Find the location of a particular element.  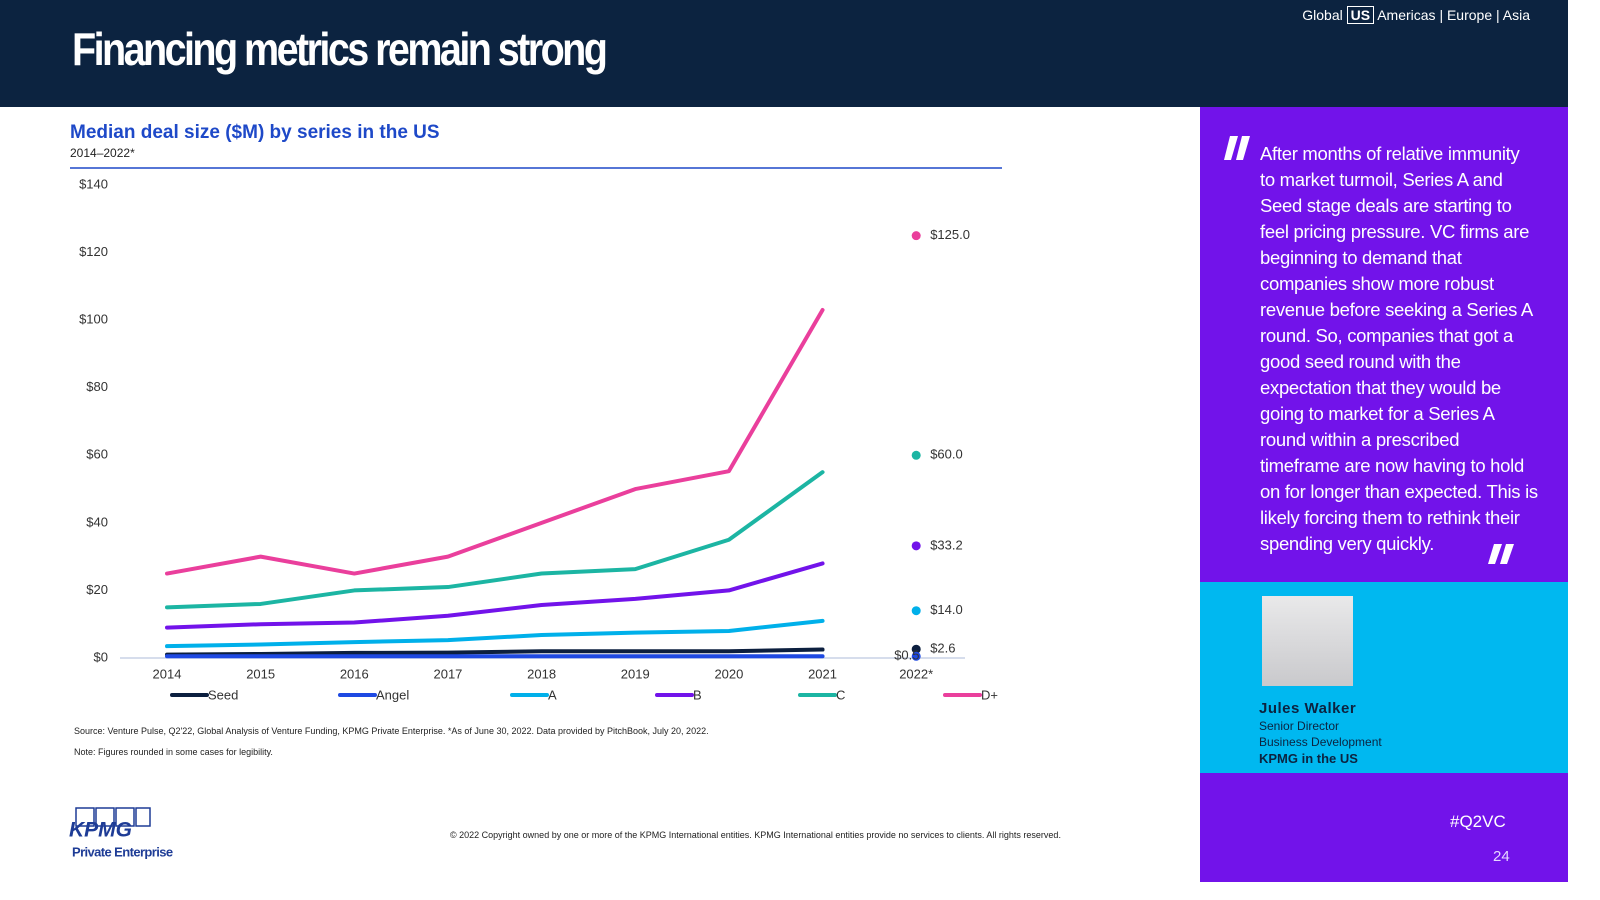

y-tick-label: $0 is located at coordinates (101, 656).